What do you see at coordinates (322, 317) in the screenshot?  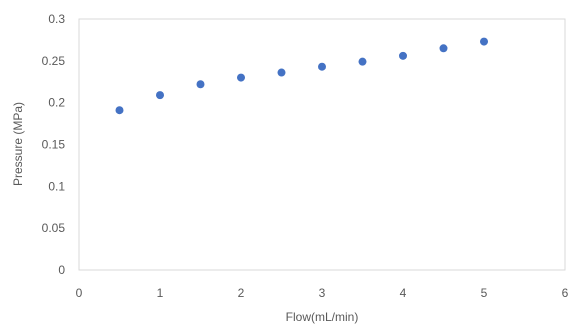 I see `x-axis-title: Flow(mL/min)` at bounding box center [322, 317].